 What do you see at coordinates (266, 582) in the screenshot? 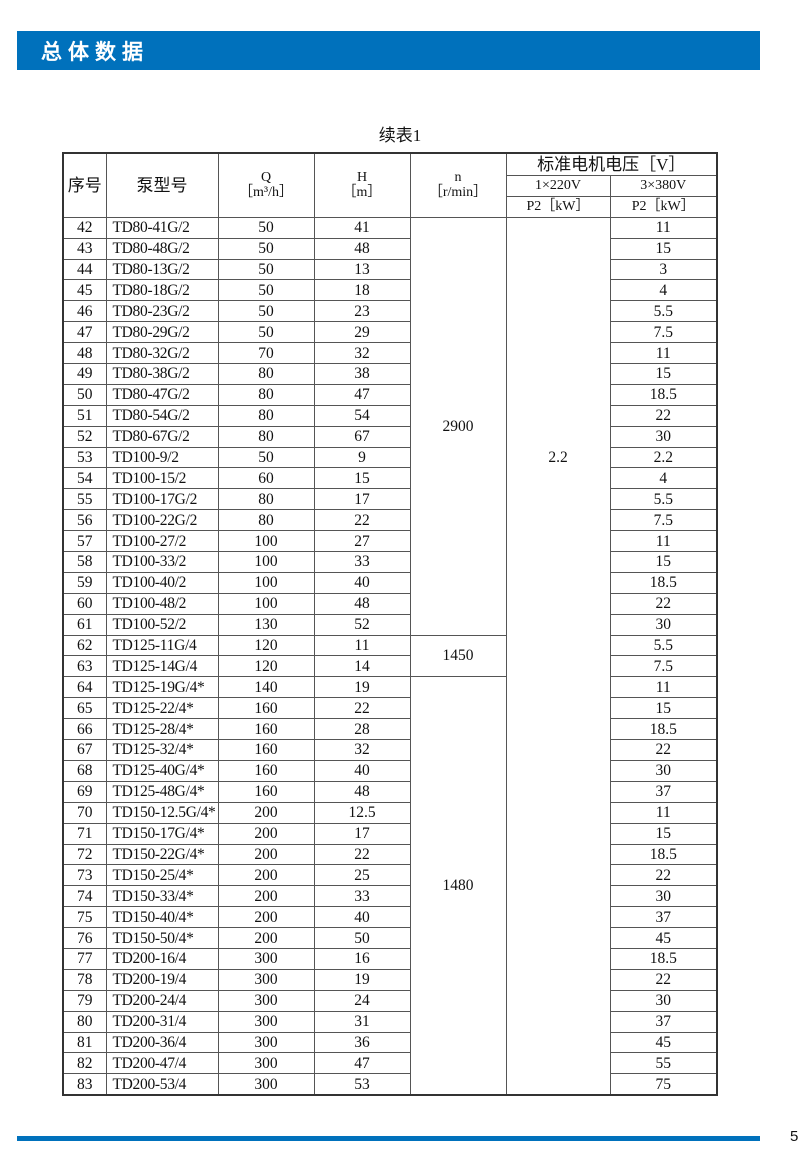
I see `cell-q: 100` at bounding box center [266, 582].